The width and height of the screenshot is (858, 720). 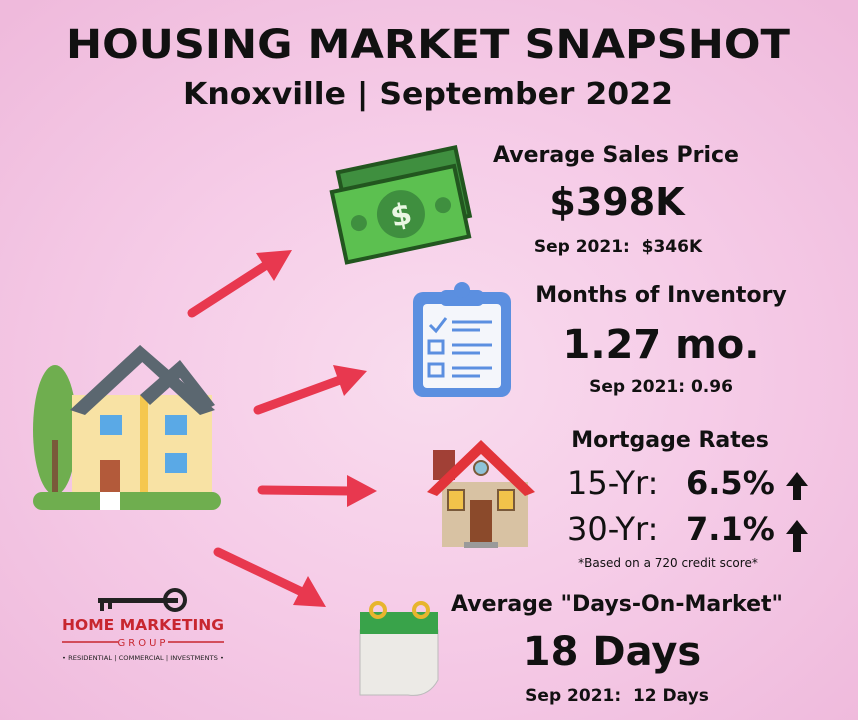 I want to click on metric-label: Average Sales Price, so click(x=616, y=155).